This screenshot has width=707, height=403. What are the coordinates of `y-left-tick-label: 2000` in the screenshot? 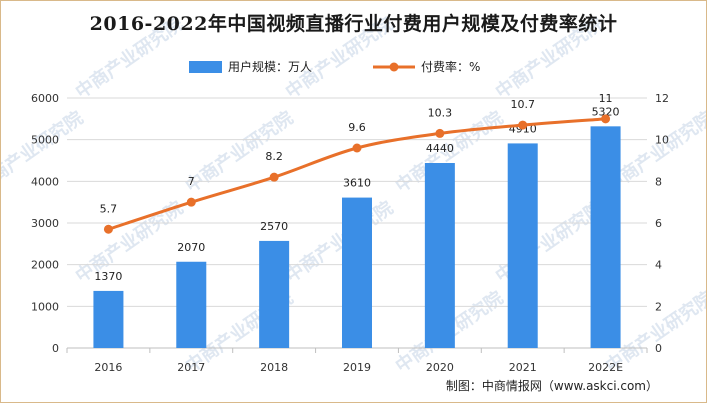 It's located at (45, 265).